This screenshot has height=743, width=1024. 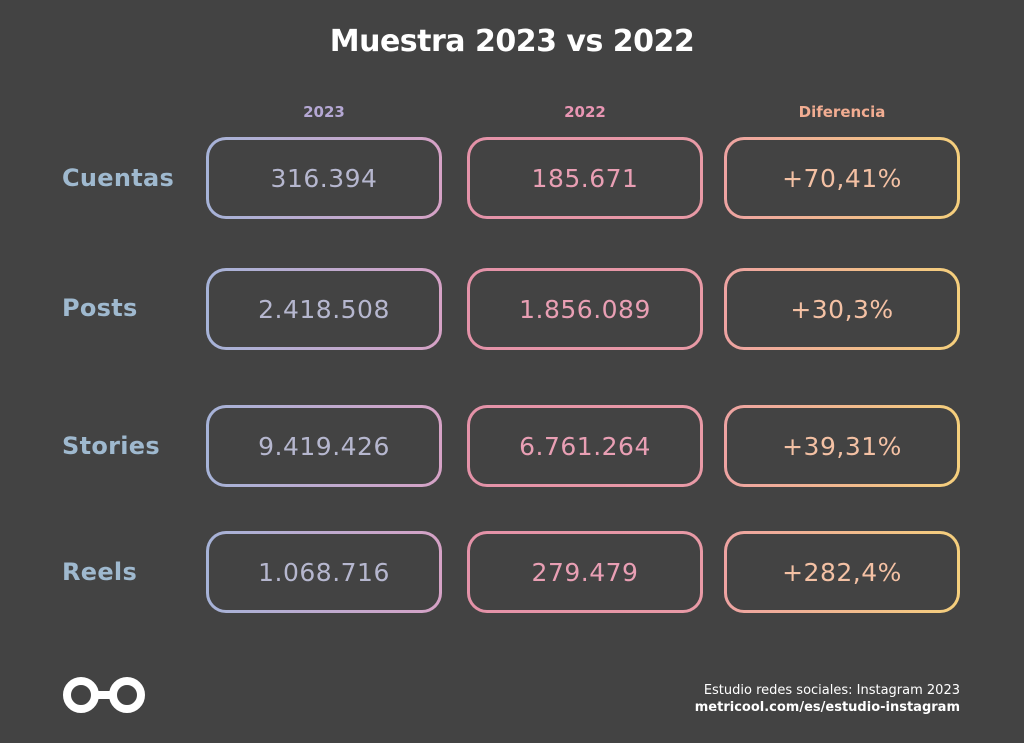 What do you see at coordinates (324, 112) in the screenshot?
I see `column-header-2023: 2023` at bounding box center [324, 112].